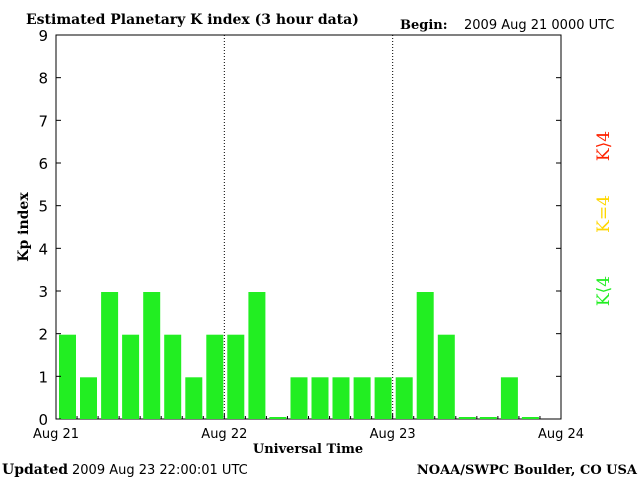 The height and width of the screenshot is (480, 640). What do you see at coordinates (539, 25) in the screenshot?
I see `begin-value: 2009 Aug 21 0000 UTC` at bounding box center [539, 25].